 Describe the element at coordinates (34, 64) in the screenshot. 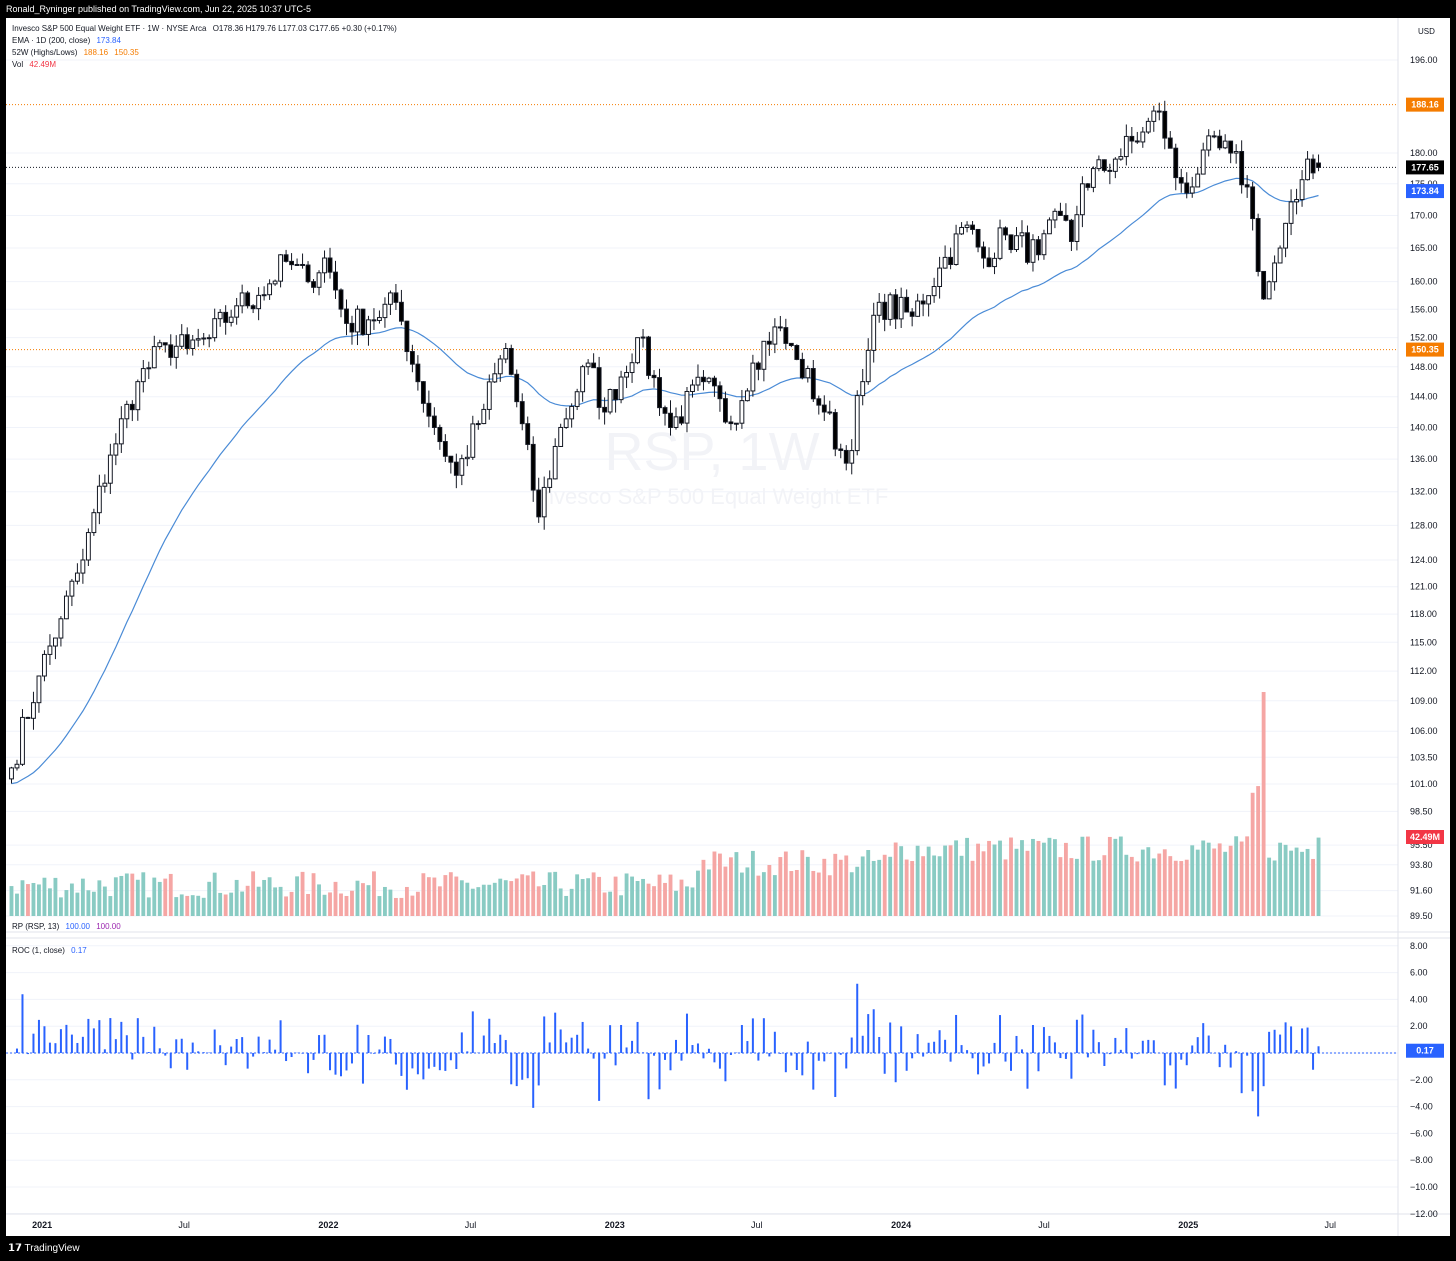

I see `legend-vol-row: Vol 42.49M` at that location.